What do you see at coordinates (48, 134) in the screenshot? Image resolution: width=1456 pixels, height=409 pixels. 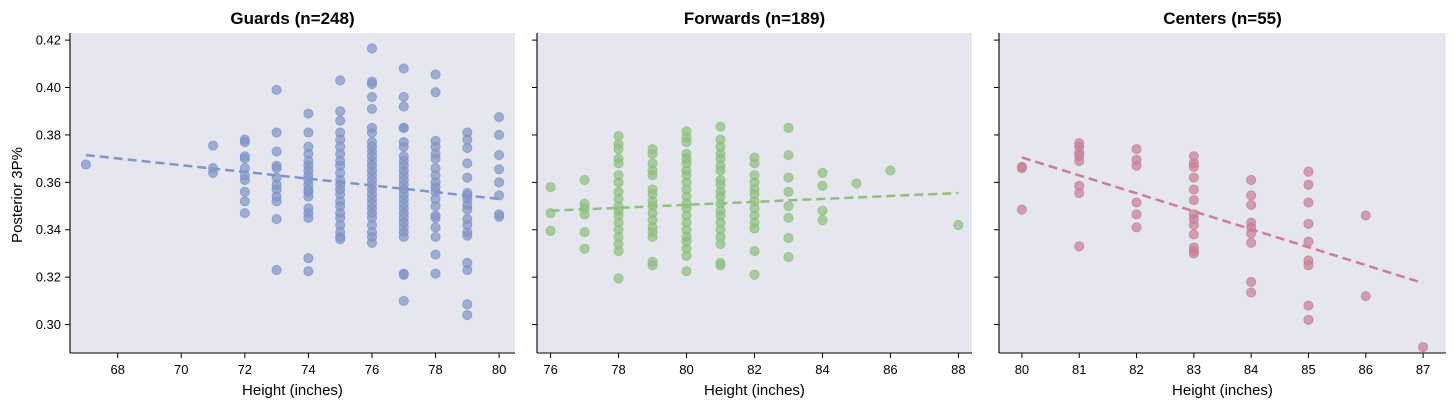 I see `y-tick-label: 0.38` at bounding box center [48, 134].